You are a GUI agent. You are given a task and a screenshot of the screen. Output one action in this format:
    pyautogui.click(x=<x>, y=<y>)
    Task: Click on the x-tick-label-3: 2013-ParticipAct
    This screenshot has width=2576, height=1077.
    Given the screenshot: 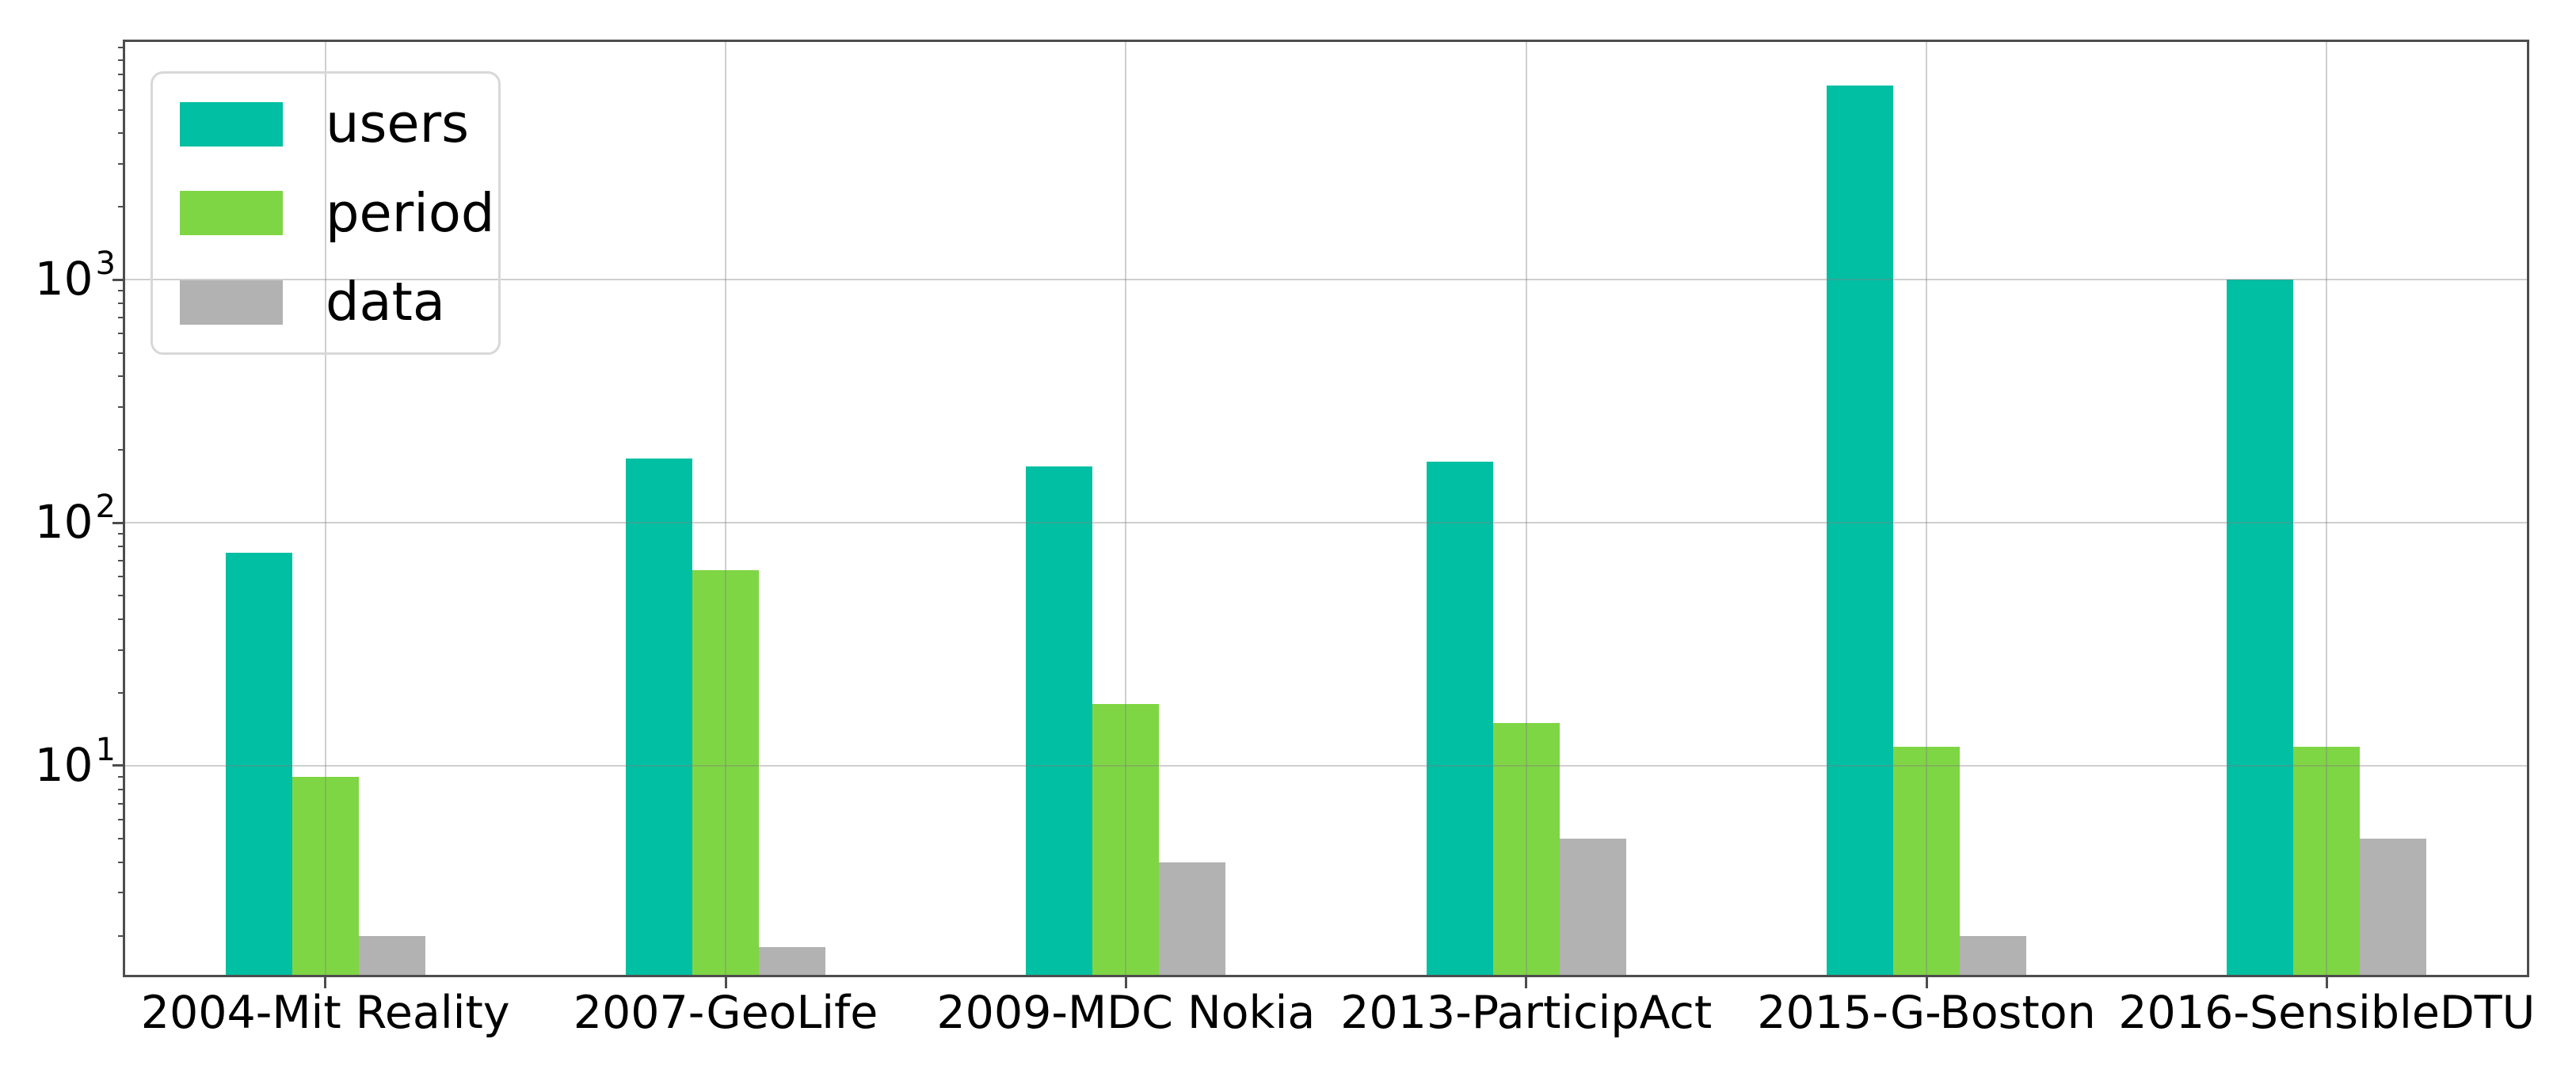 What is the action you would take?
    pyautogui.click(x=1526, y=1013)
    